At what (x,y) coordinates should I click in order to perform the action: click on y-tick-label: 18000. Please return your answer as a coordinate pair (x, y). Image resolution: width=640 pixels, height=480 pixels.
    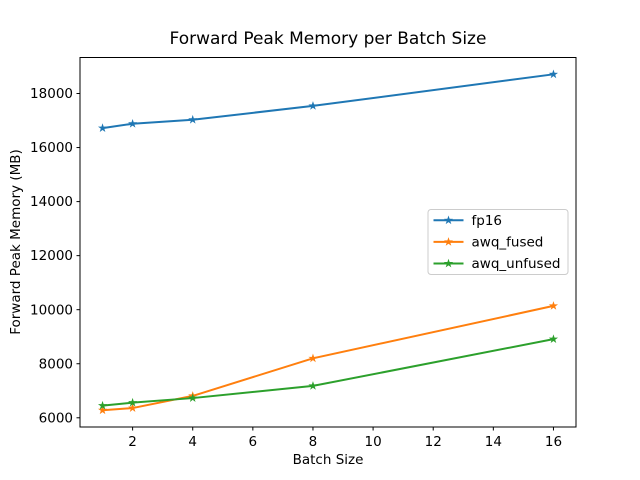
    Looking at the image, I should click on (51, 94).